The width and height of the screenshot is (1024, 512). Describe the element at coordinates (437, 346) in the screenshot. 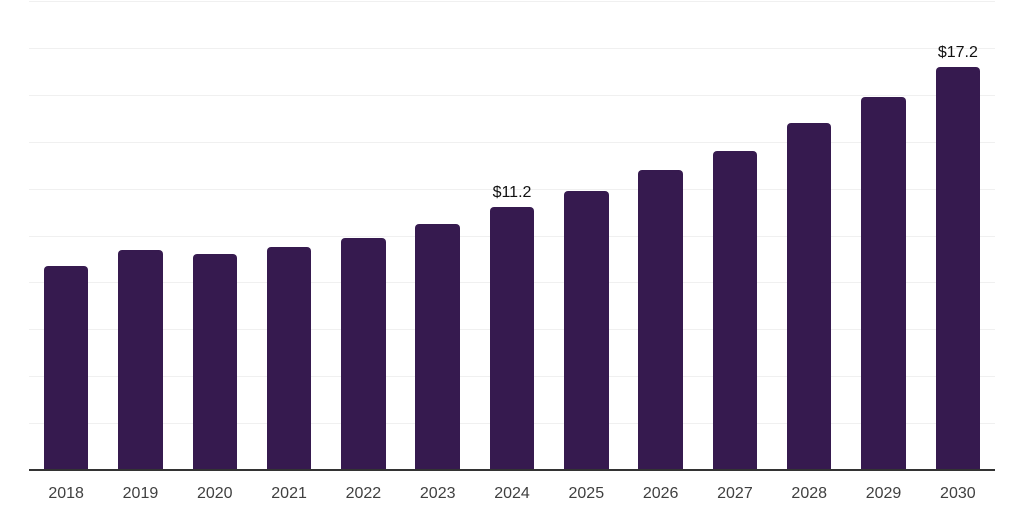

I see `bar-2023` at that location.